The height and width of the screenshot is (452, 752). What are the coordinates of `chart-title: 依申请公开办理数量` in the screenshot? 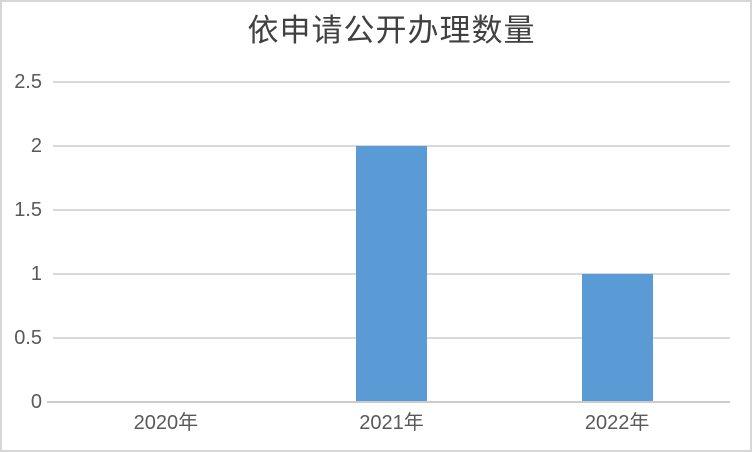 It's located at (391, 31).